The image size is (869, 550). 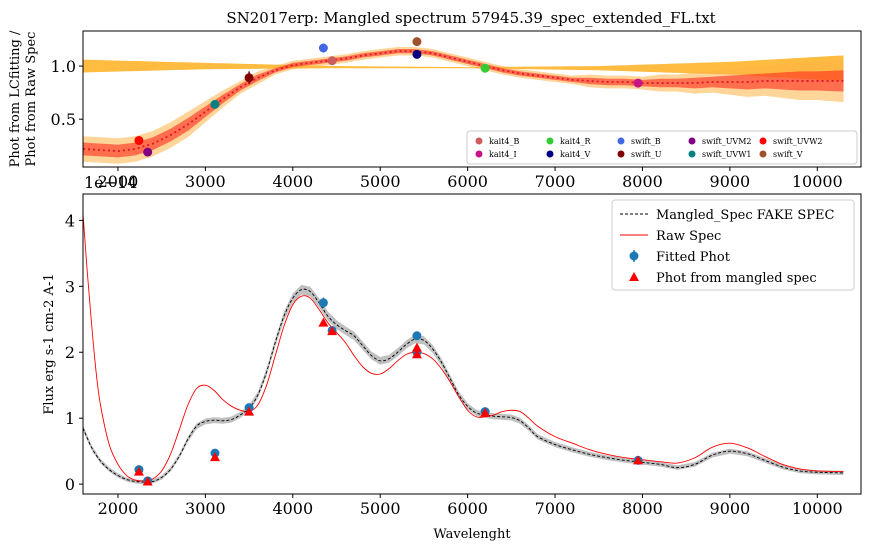 I want to click on spectrum-y-tick-label: 0, so click(x=70, y=484).